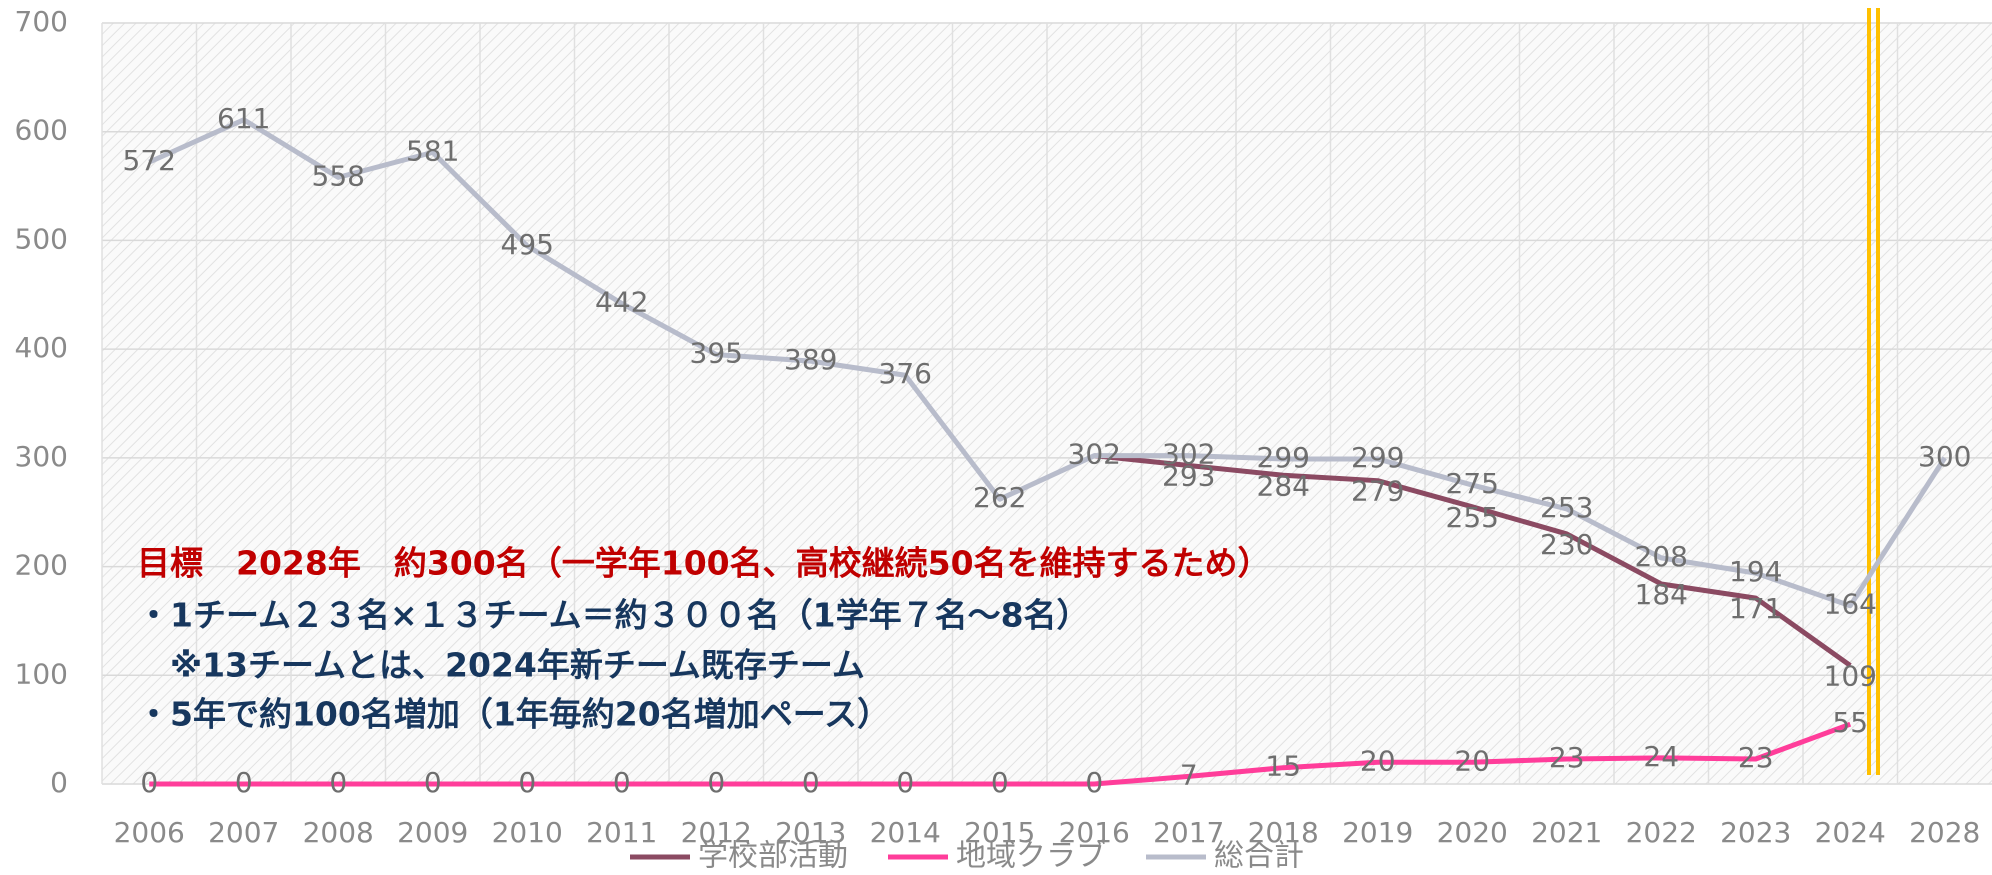 The height and width of the screenshot is (875, 1992). What do you see at coordinates (41, 130) in the screenshot?
I see `y-tick-label: 600` at bounding box center [41, 130].